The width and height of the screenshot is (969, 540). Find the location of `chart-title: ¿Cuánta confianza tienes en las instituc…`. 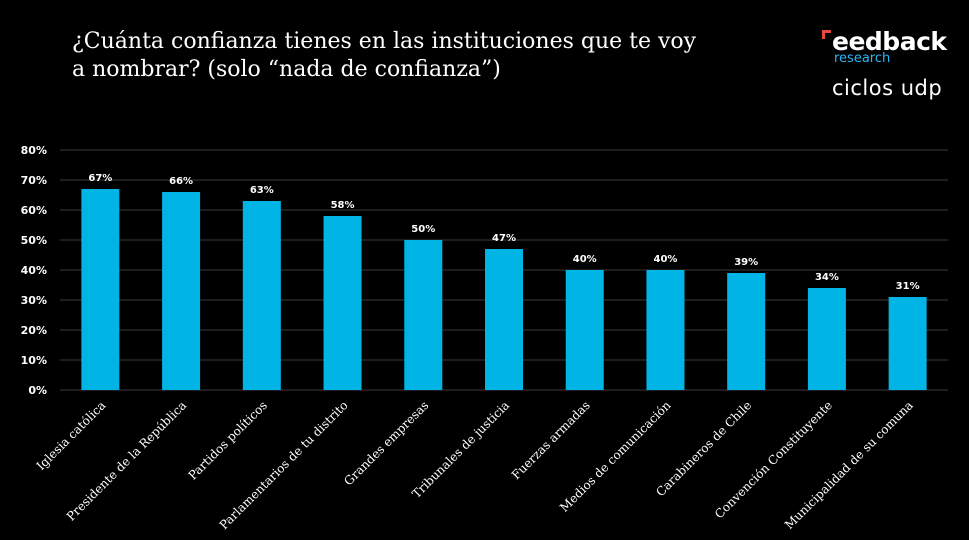

chart-title: ¿Cuánta confianza tienes en las instituc… is located at coordinates (392, 56).